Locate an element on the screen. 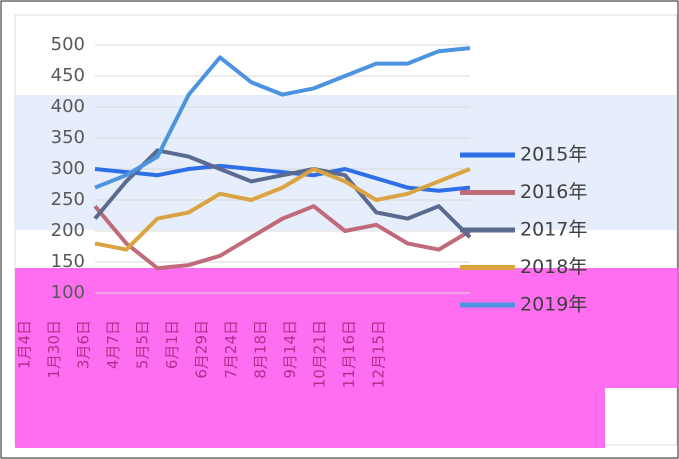 This screenshot has height=459, width=679. x-tick-label: 5月5日 is located at coordinates (143, 344).